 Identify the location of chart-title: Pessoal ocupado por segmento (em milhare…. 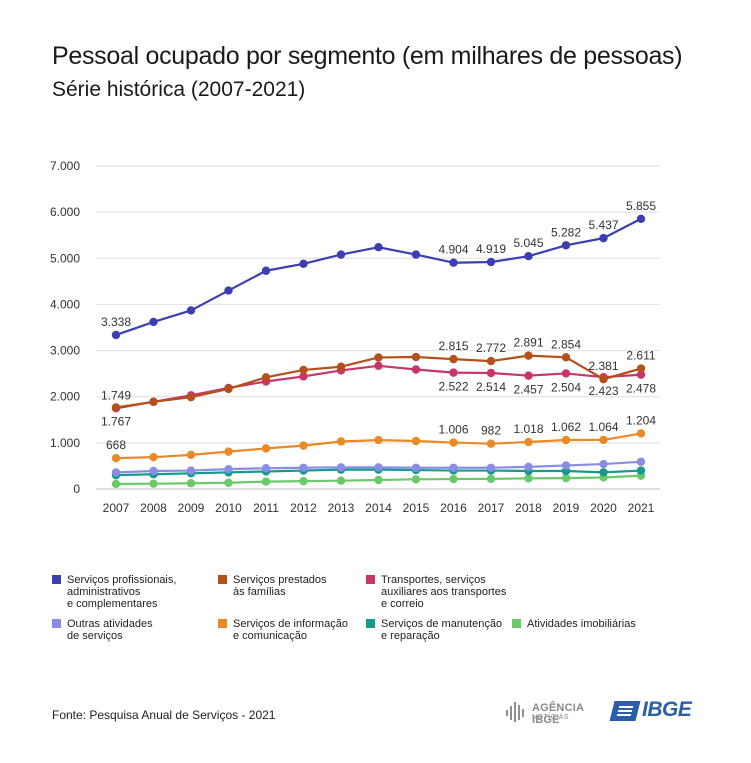
(367, 56).